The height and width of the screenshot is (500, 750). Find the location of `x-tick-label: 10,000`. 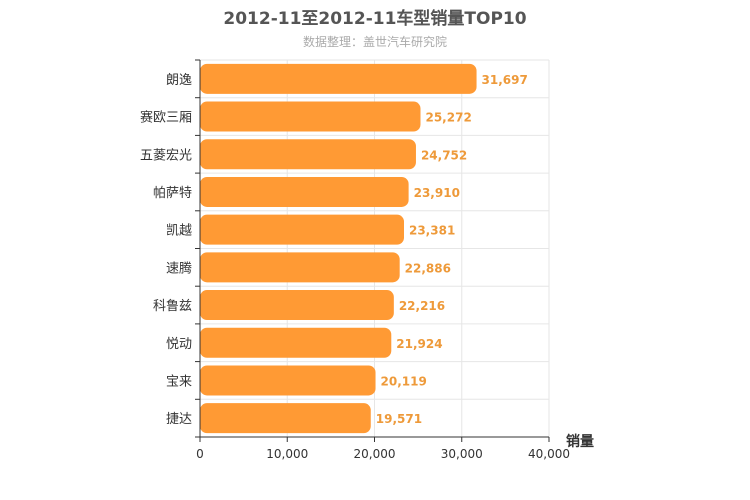

x-tick-label: 10,000 is located at coordinates (287, 454).